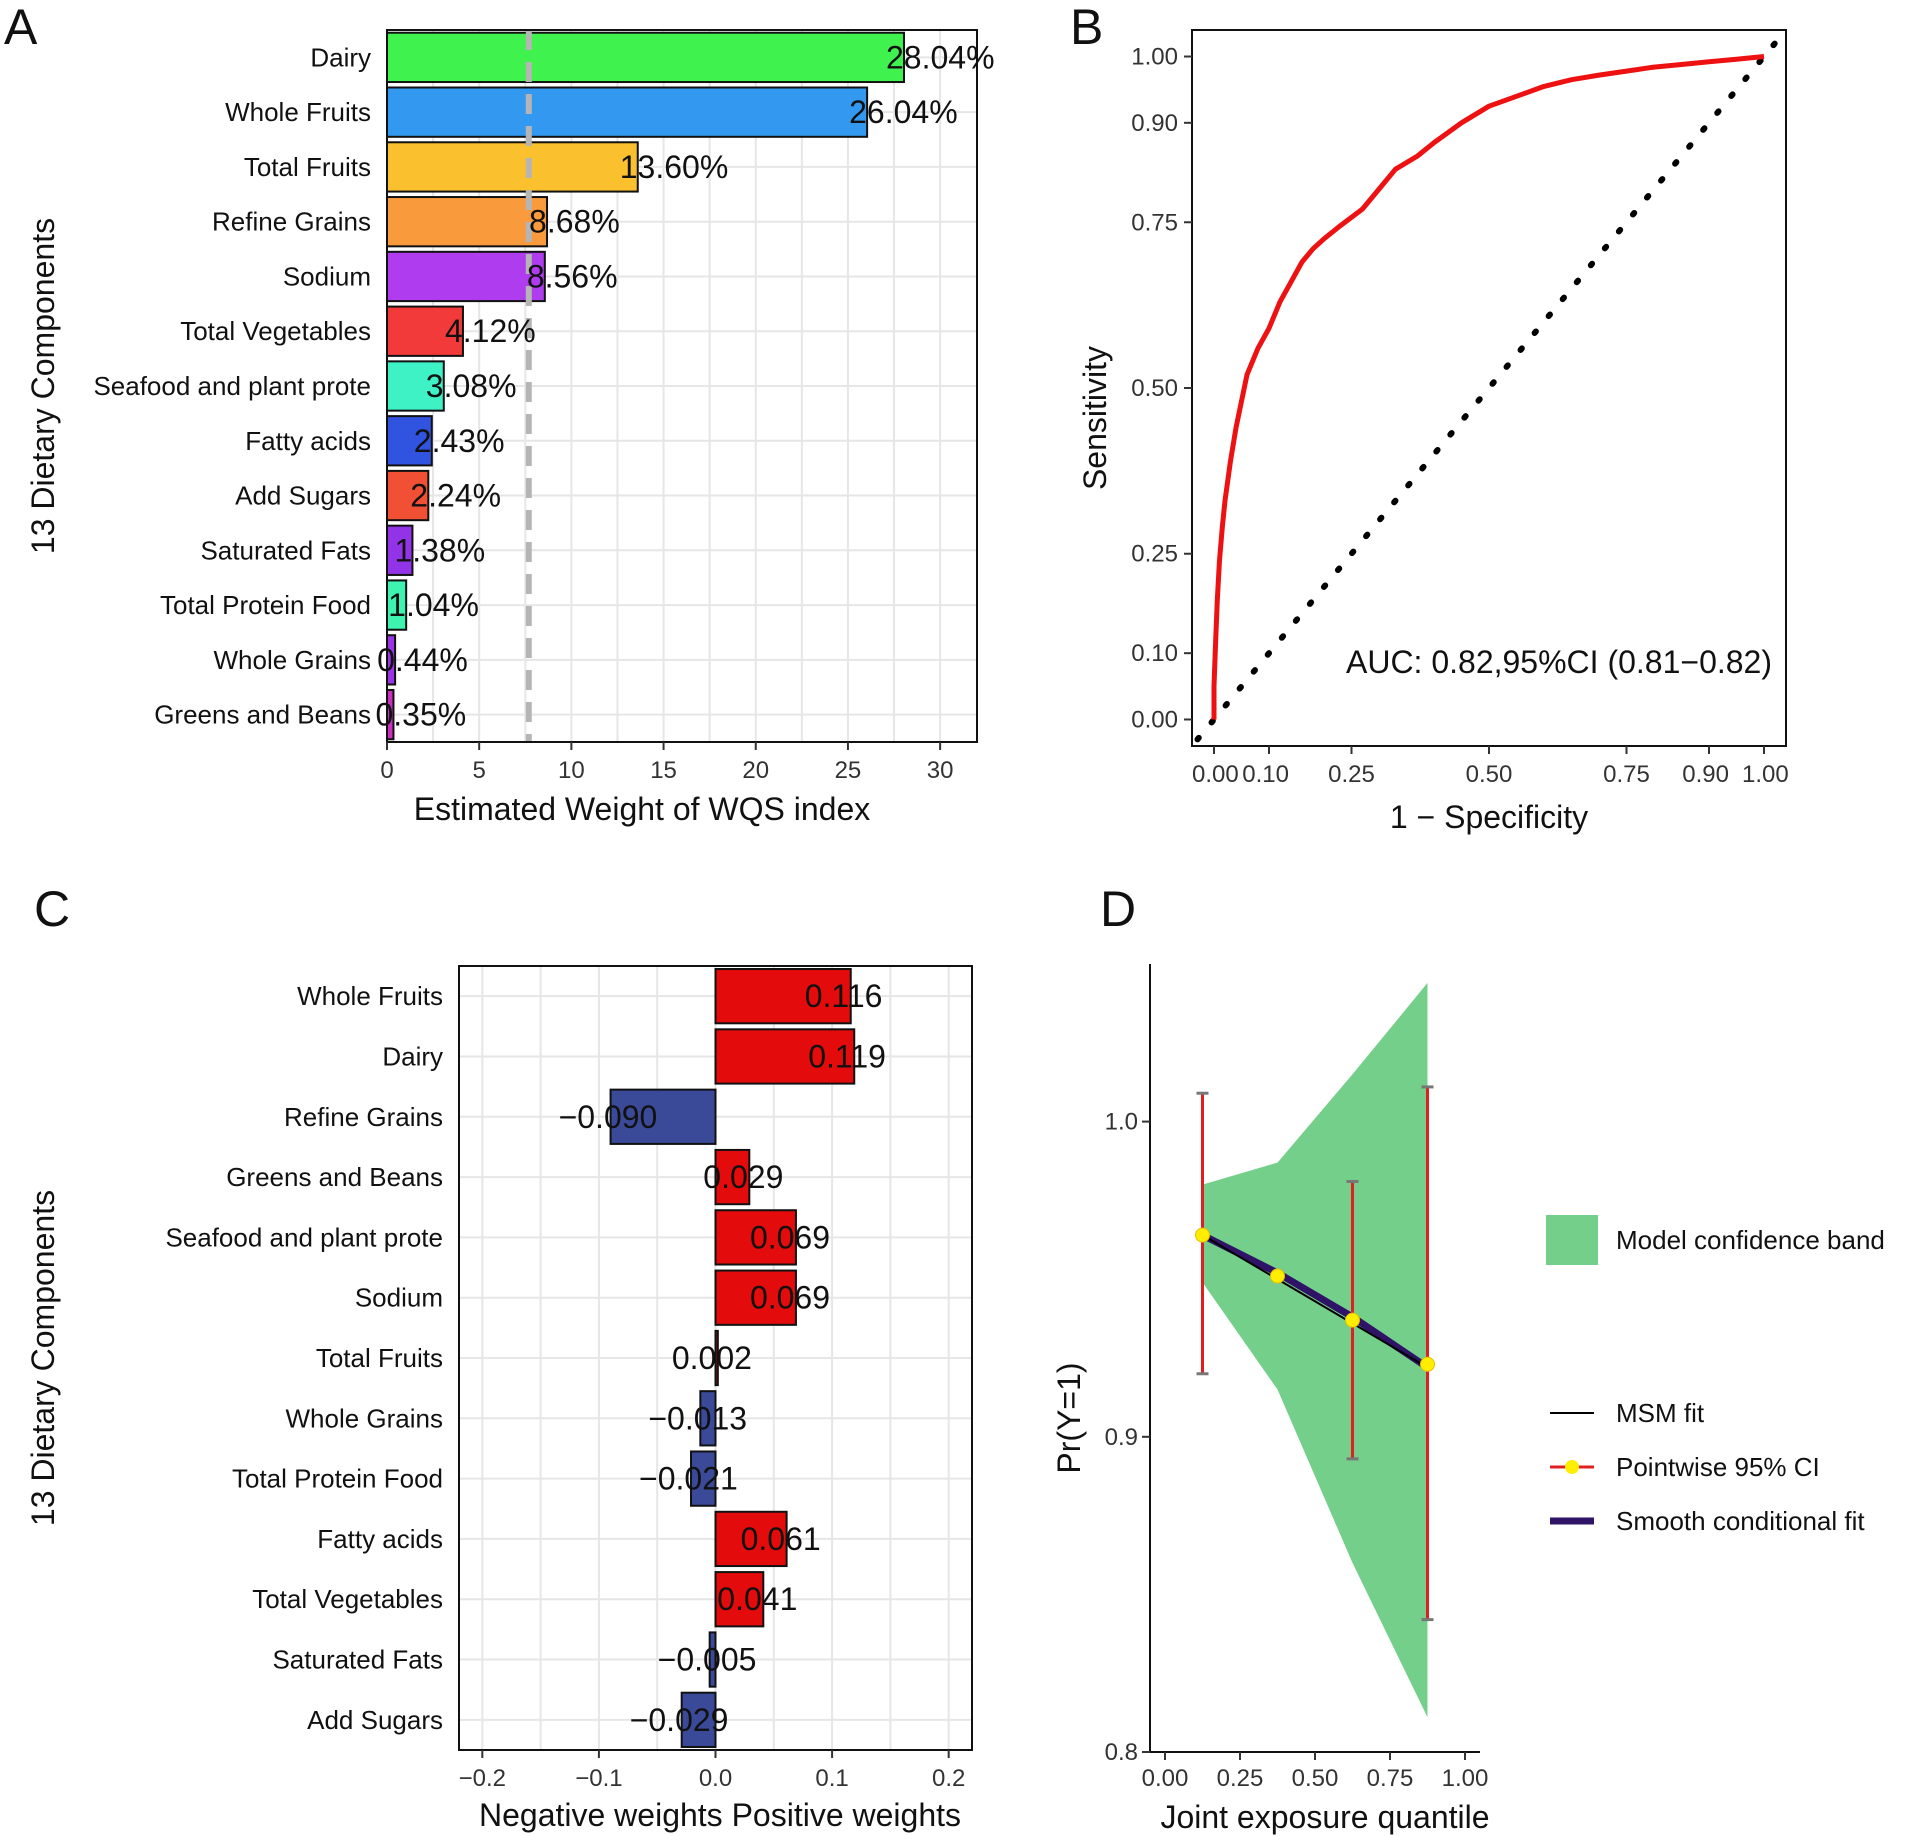 The height and width of the screenshot is (1836, 1908). Describe the element at coordinates (598, 1778) in the screenshot. I see `x-tick-label: −0.1` at that location.